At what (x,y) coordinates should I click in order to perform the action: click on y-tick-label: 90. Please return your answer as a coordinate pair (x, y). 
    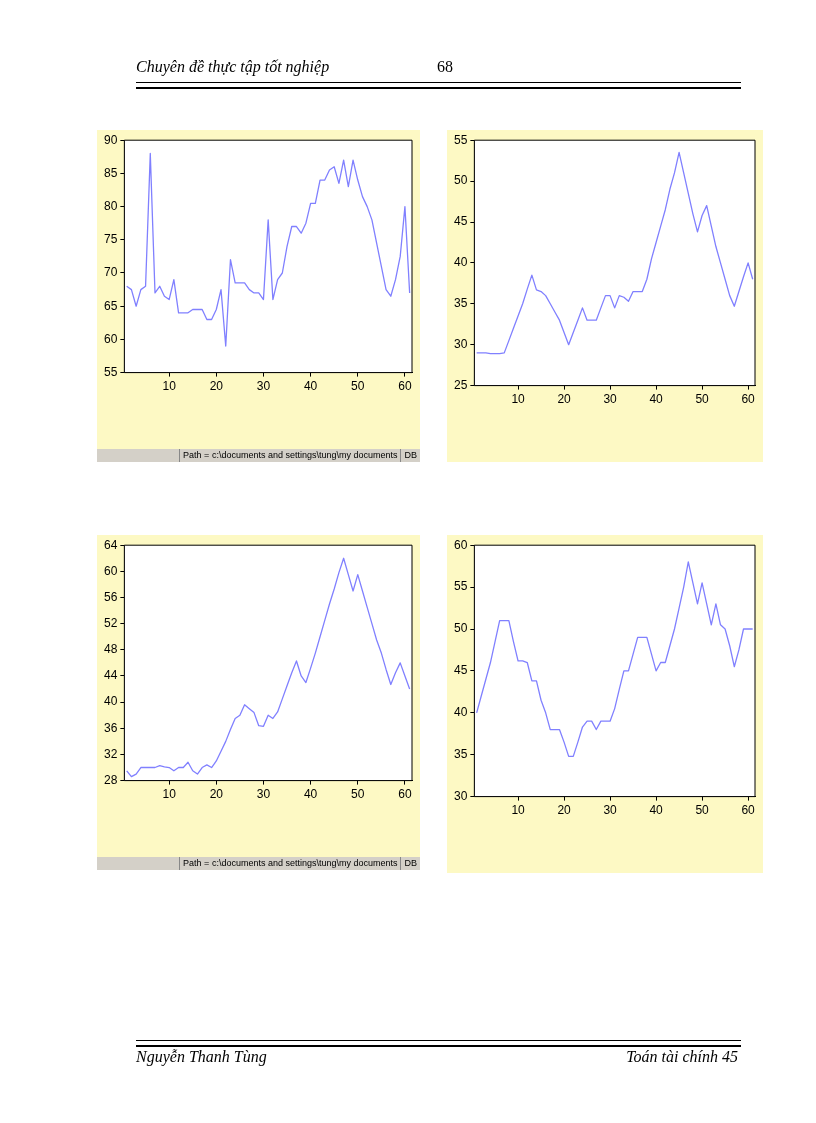
    Looking at the image, I should click on (110, 139).